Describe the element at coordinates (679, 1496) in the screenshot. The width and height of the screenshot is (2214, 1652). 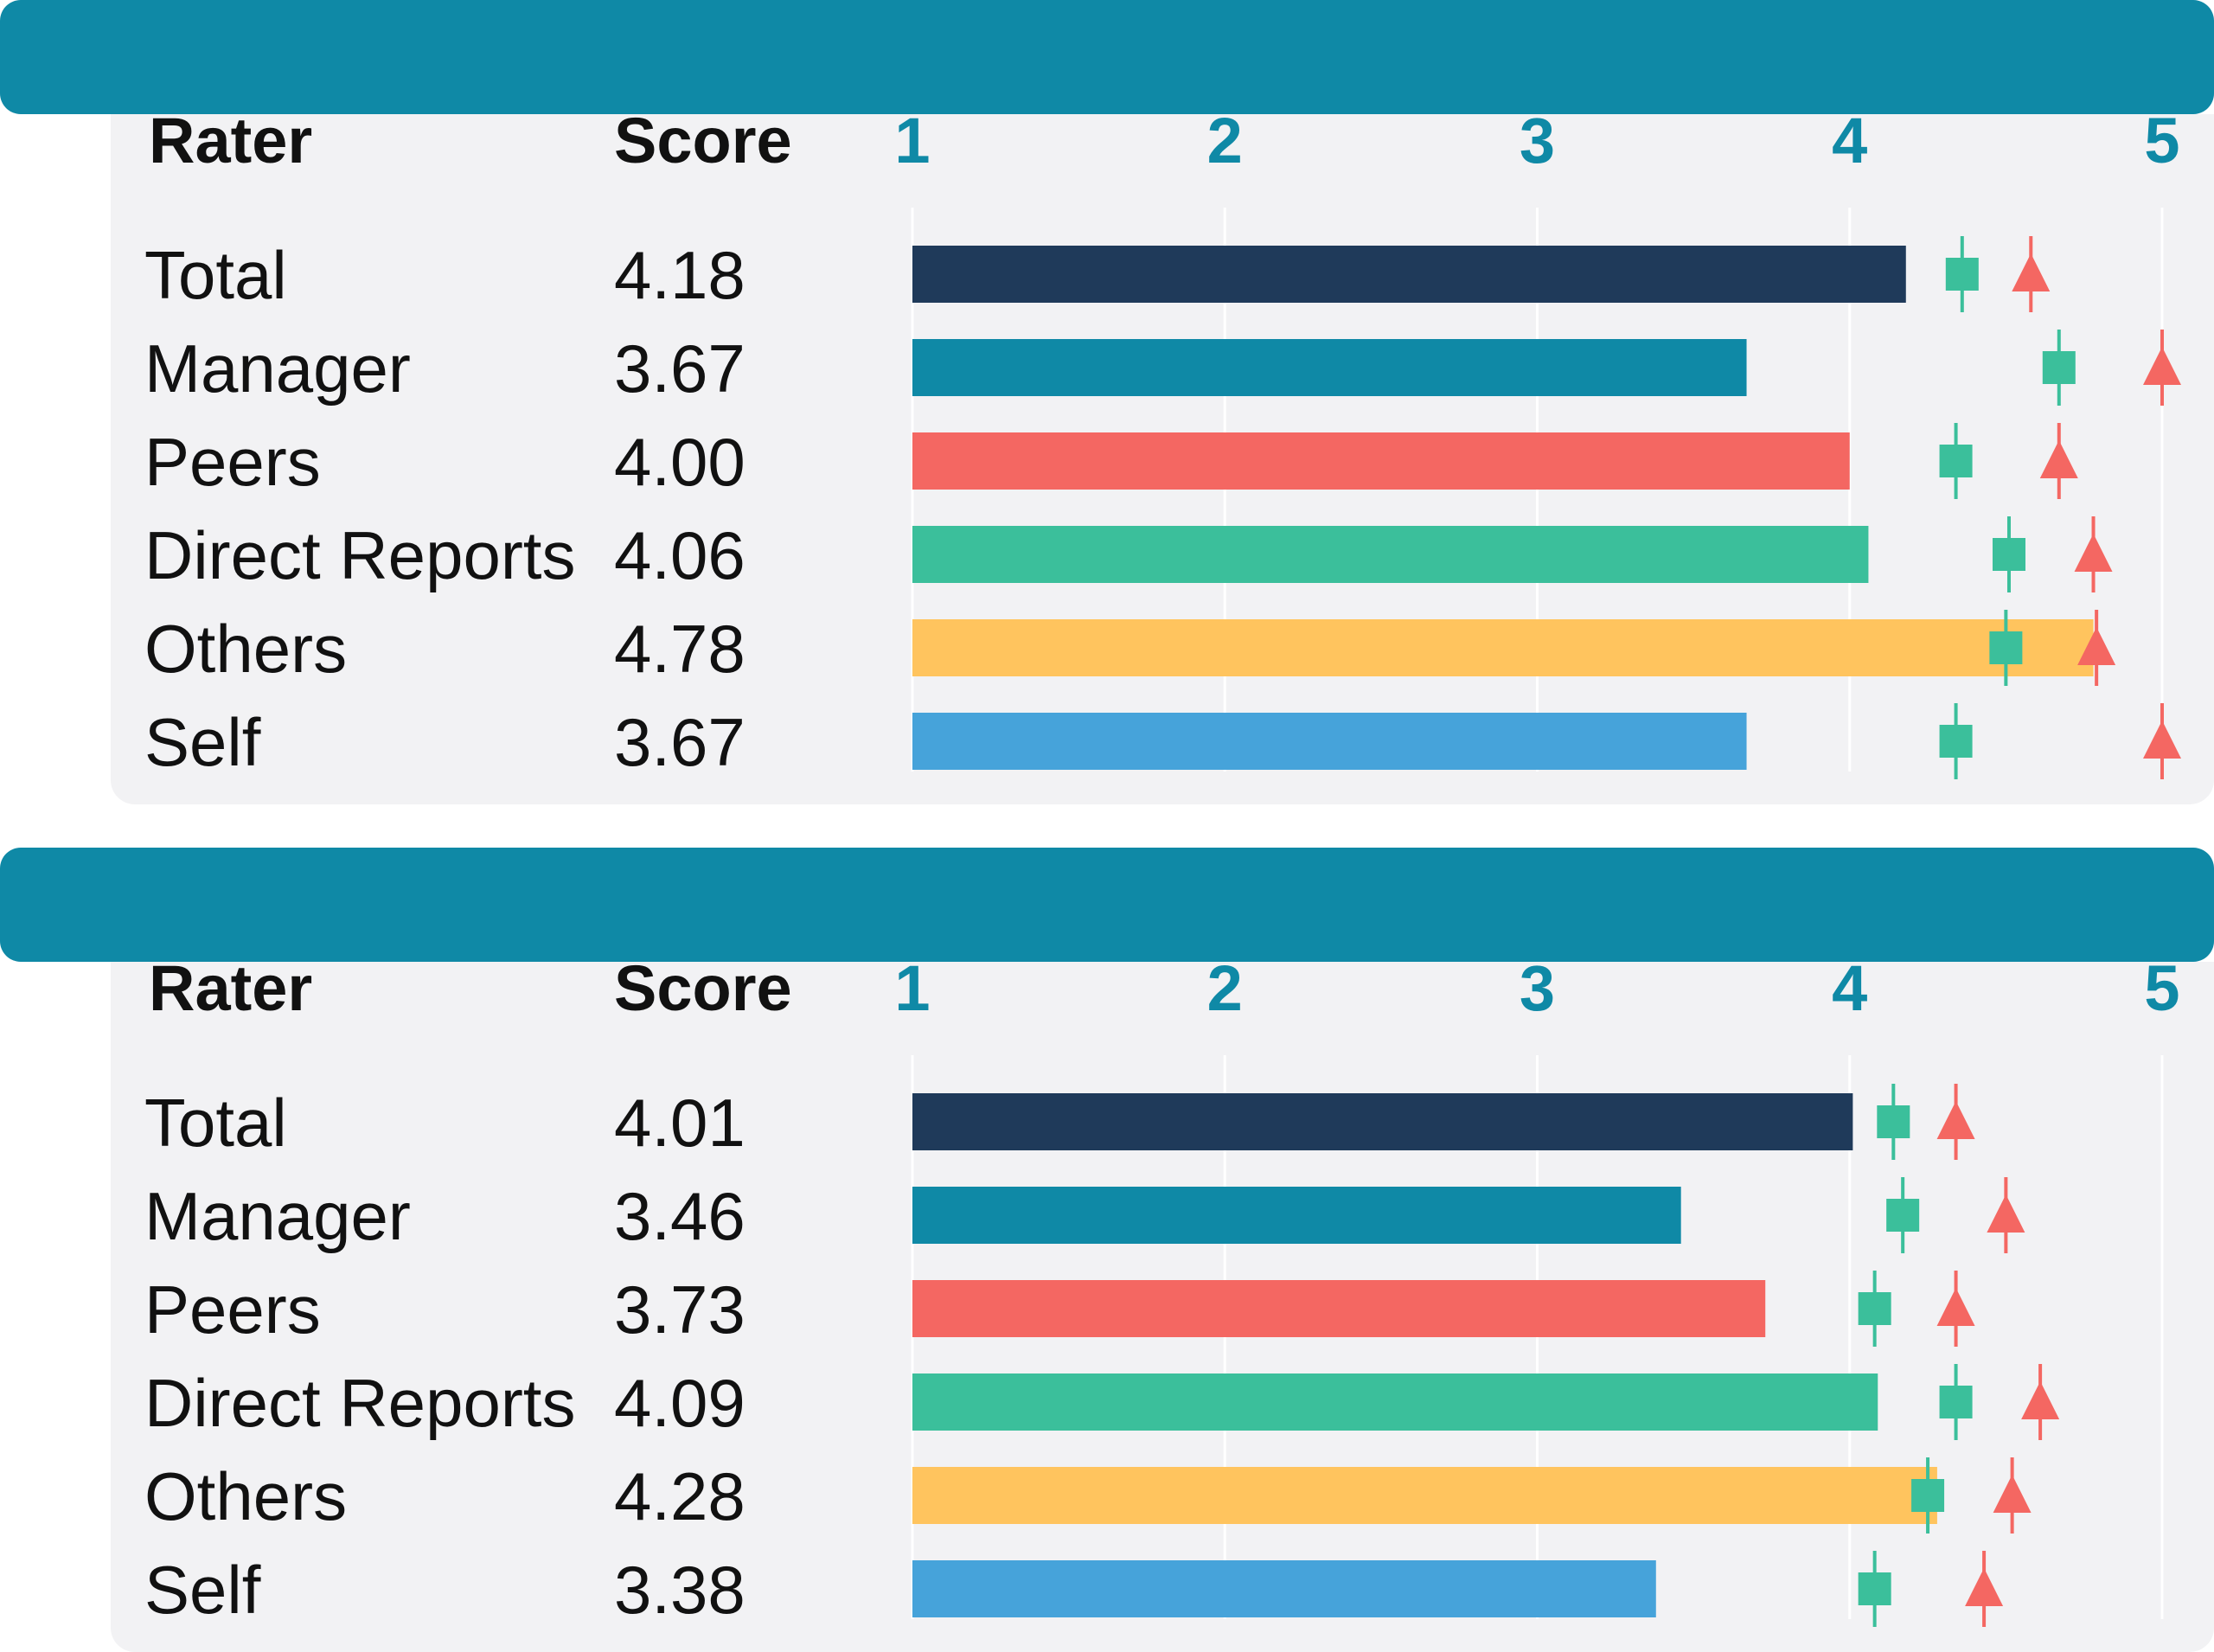
I see `score-value: 4.28` at that location.